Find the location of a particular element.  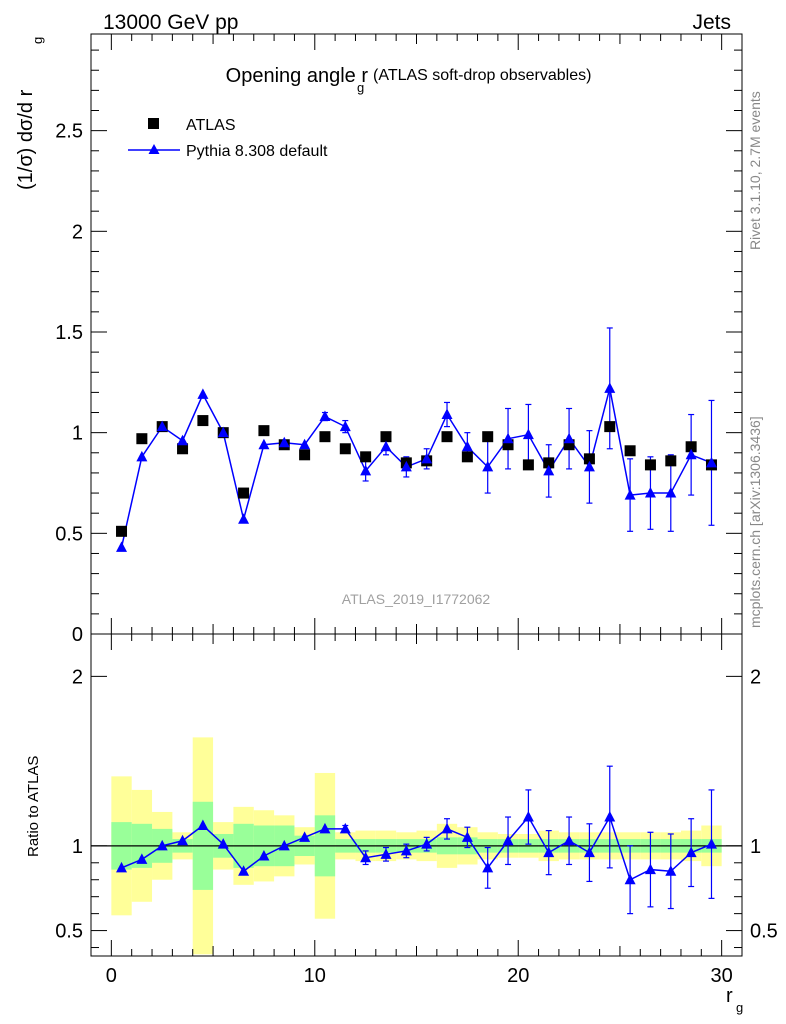

ratio-x-tick-label: 20 is located at coordinates (518, 976).